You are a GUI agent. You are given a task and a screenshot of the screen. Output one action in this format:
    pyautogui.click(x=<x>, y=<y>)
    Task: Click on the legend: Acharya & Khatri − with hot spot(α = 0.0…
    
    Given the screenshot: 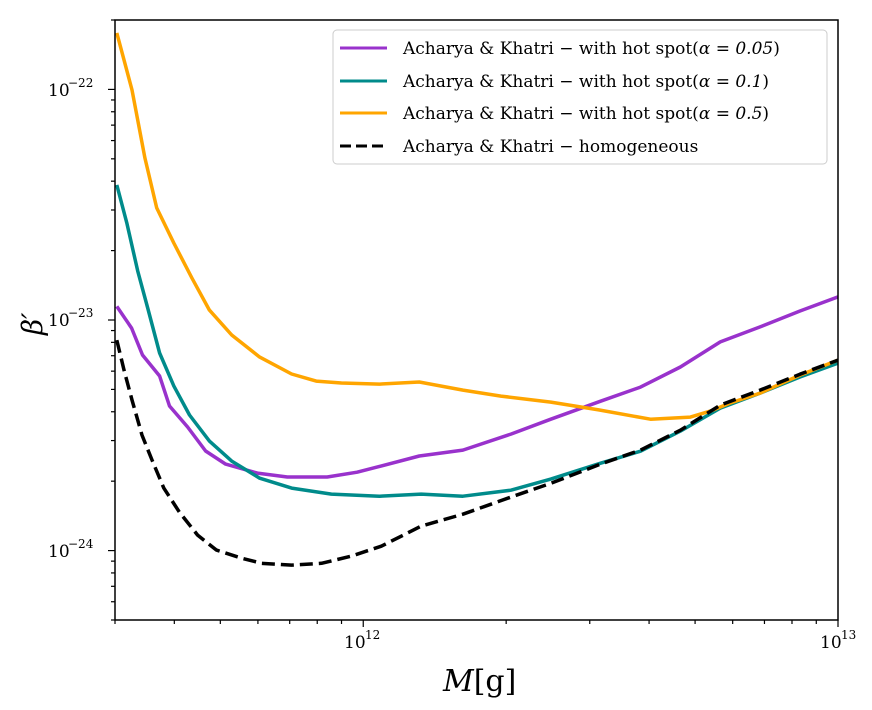 What is the action you would take?
    pyautogui.click(x=580, y=97)
    